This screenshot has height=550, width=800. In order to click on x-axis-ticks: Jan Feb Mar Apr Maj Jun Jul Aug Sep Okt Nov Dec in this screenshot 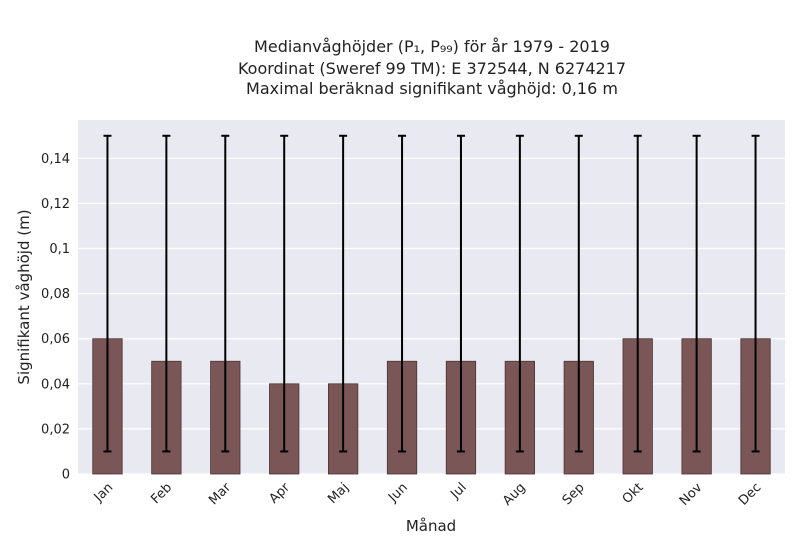, I will do `click(428, 494)`.